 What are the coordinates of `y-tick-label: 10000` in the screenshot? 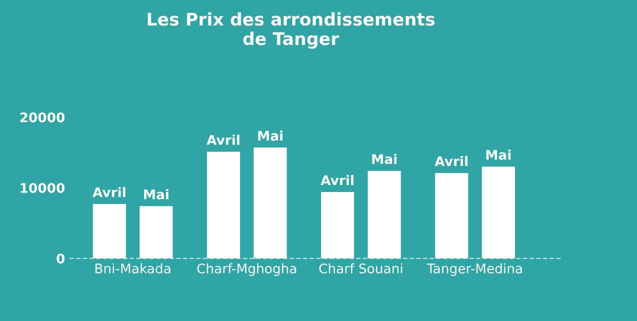 It's located at (42, 188).